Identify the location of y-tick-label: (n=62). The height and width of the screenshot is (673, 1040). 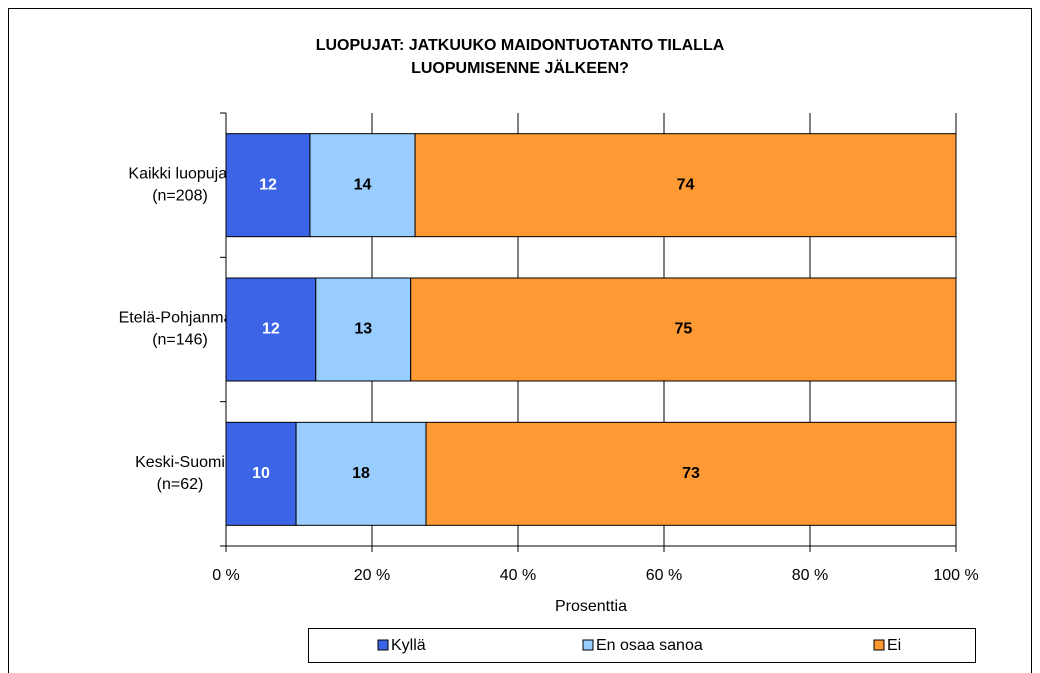
(180, 484).